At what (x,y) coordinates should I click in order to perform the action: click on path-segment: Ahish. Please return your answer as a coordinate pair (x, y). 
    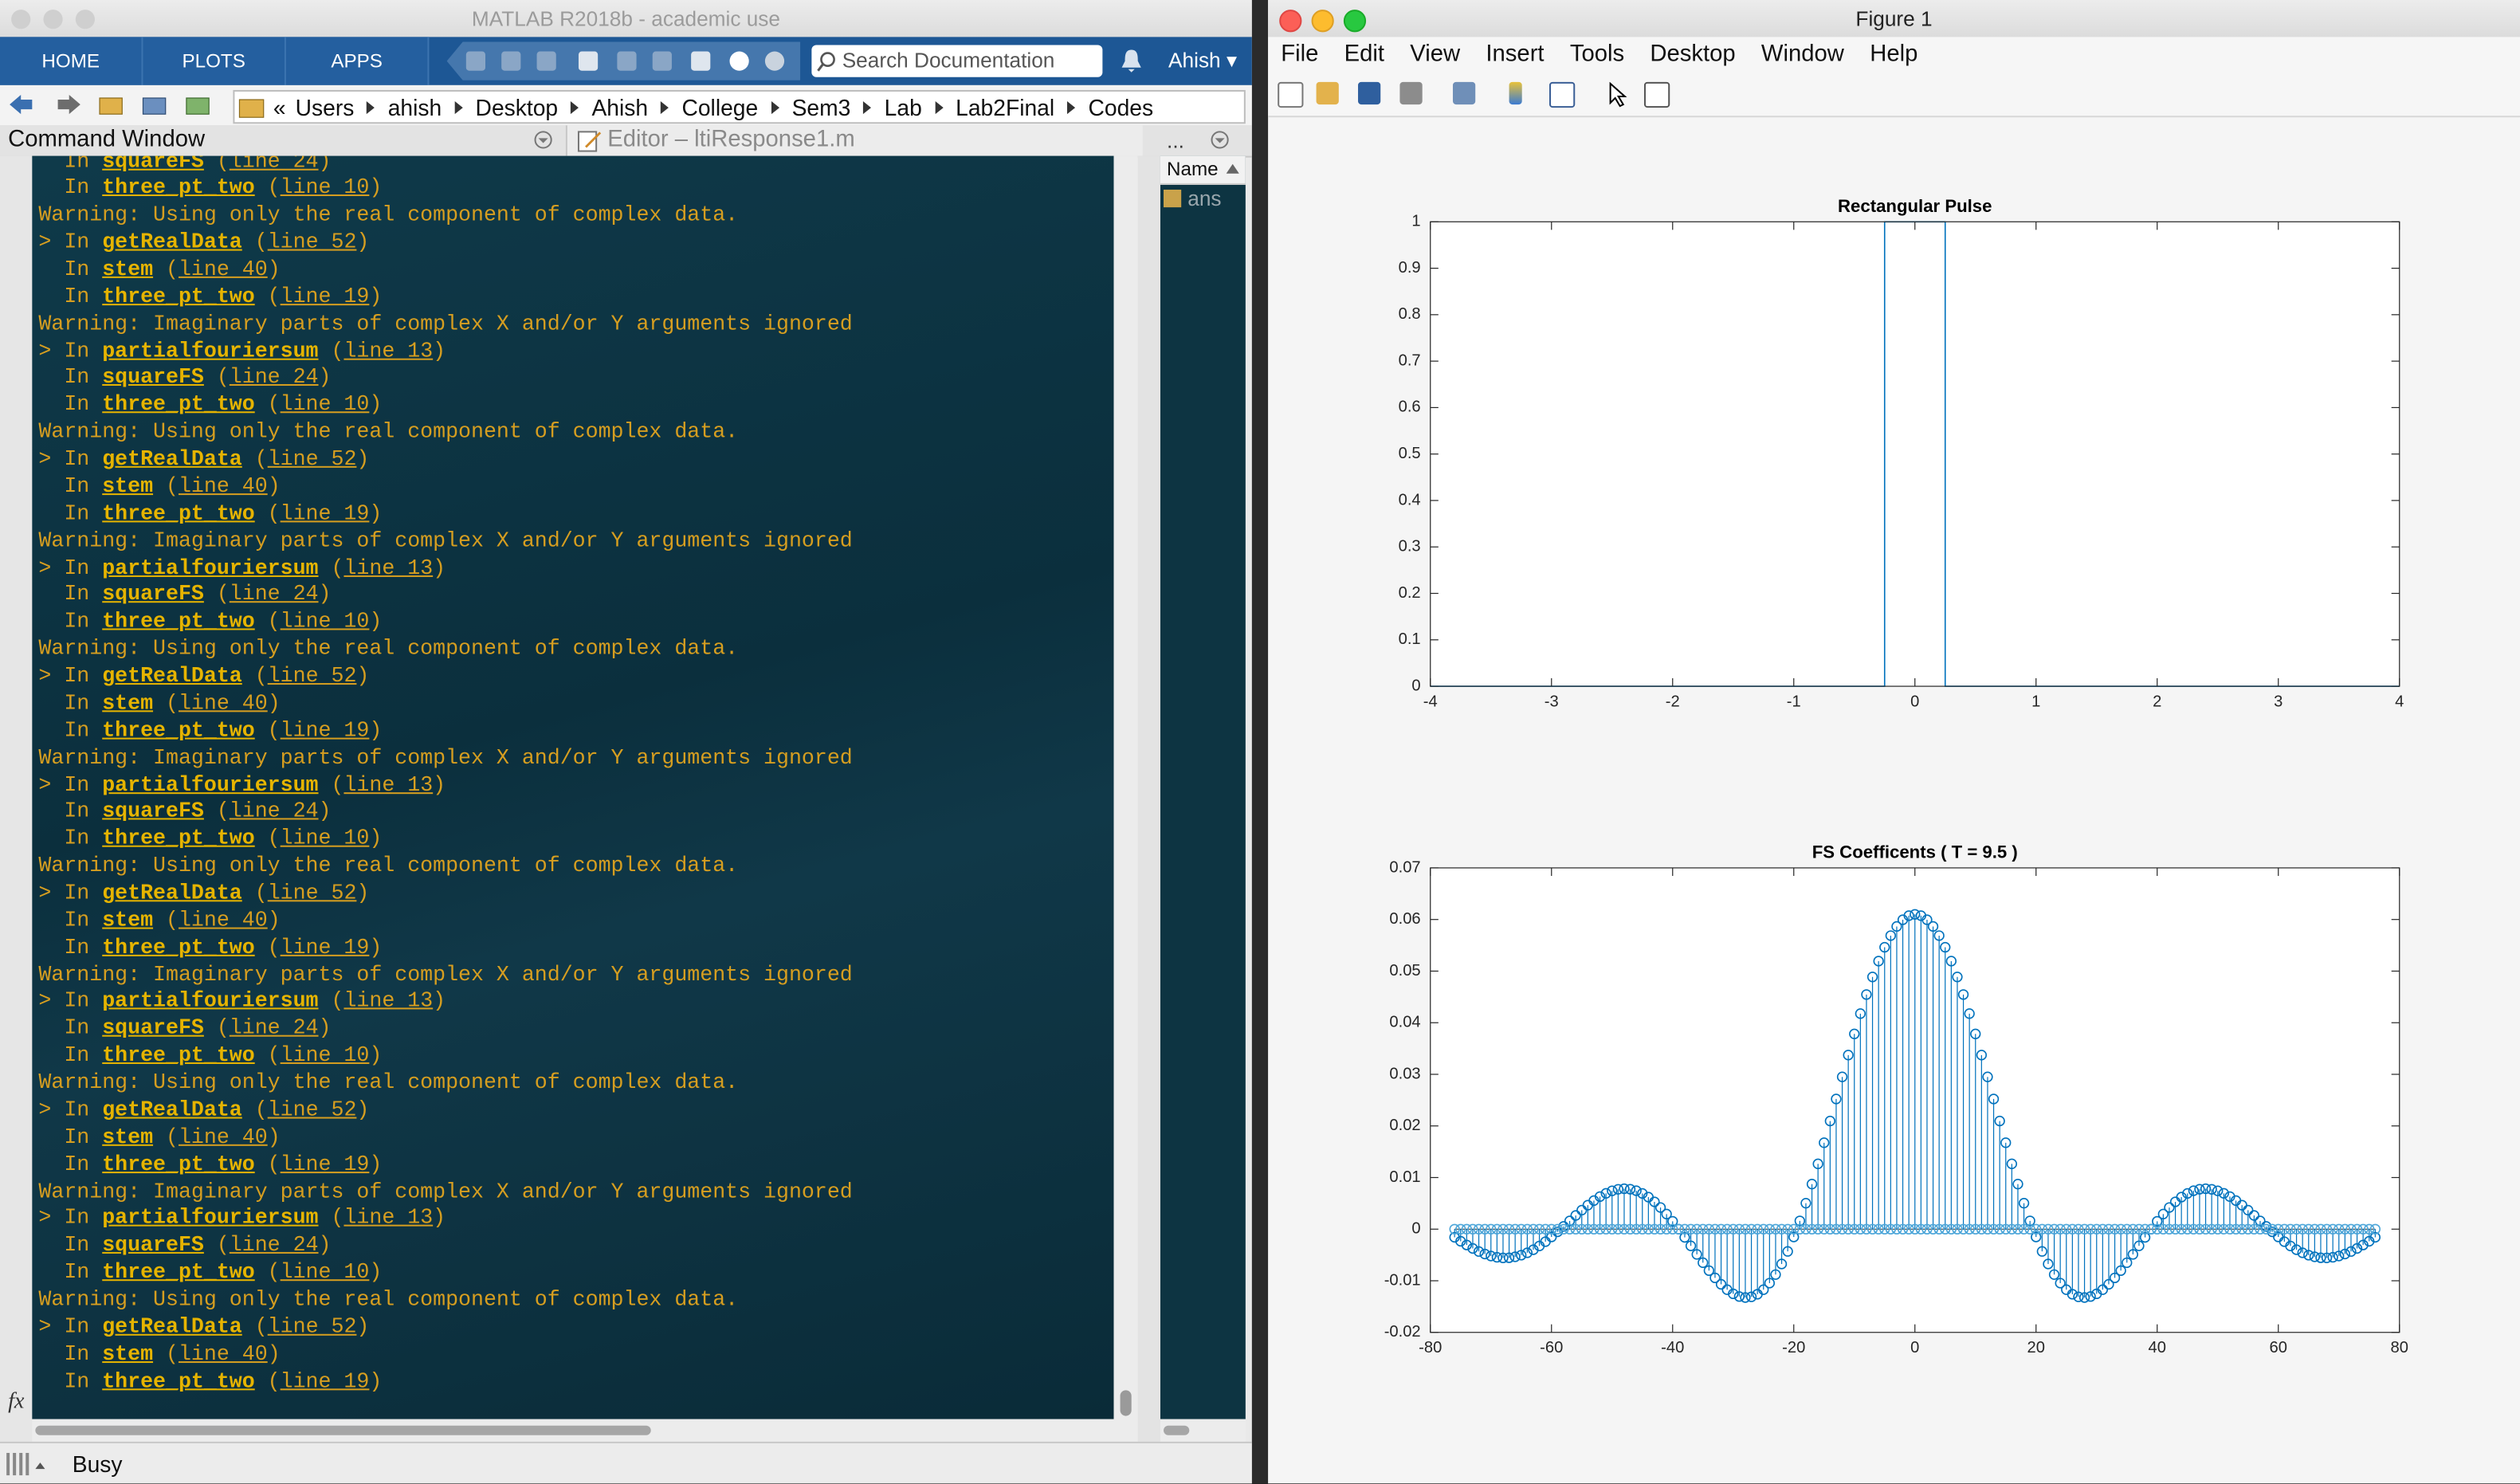
    Looking at the image, I should click on (603, 107).